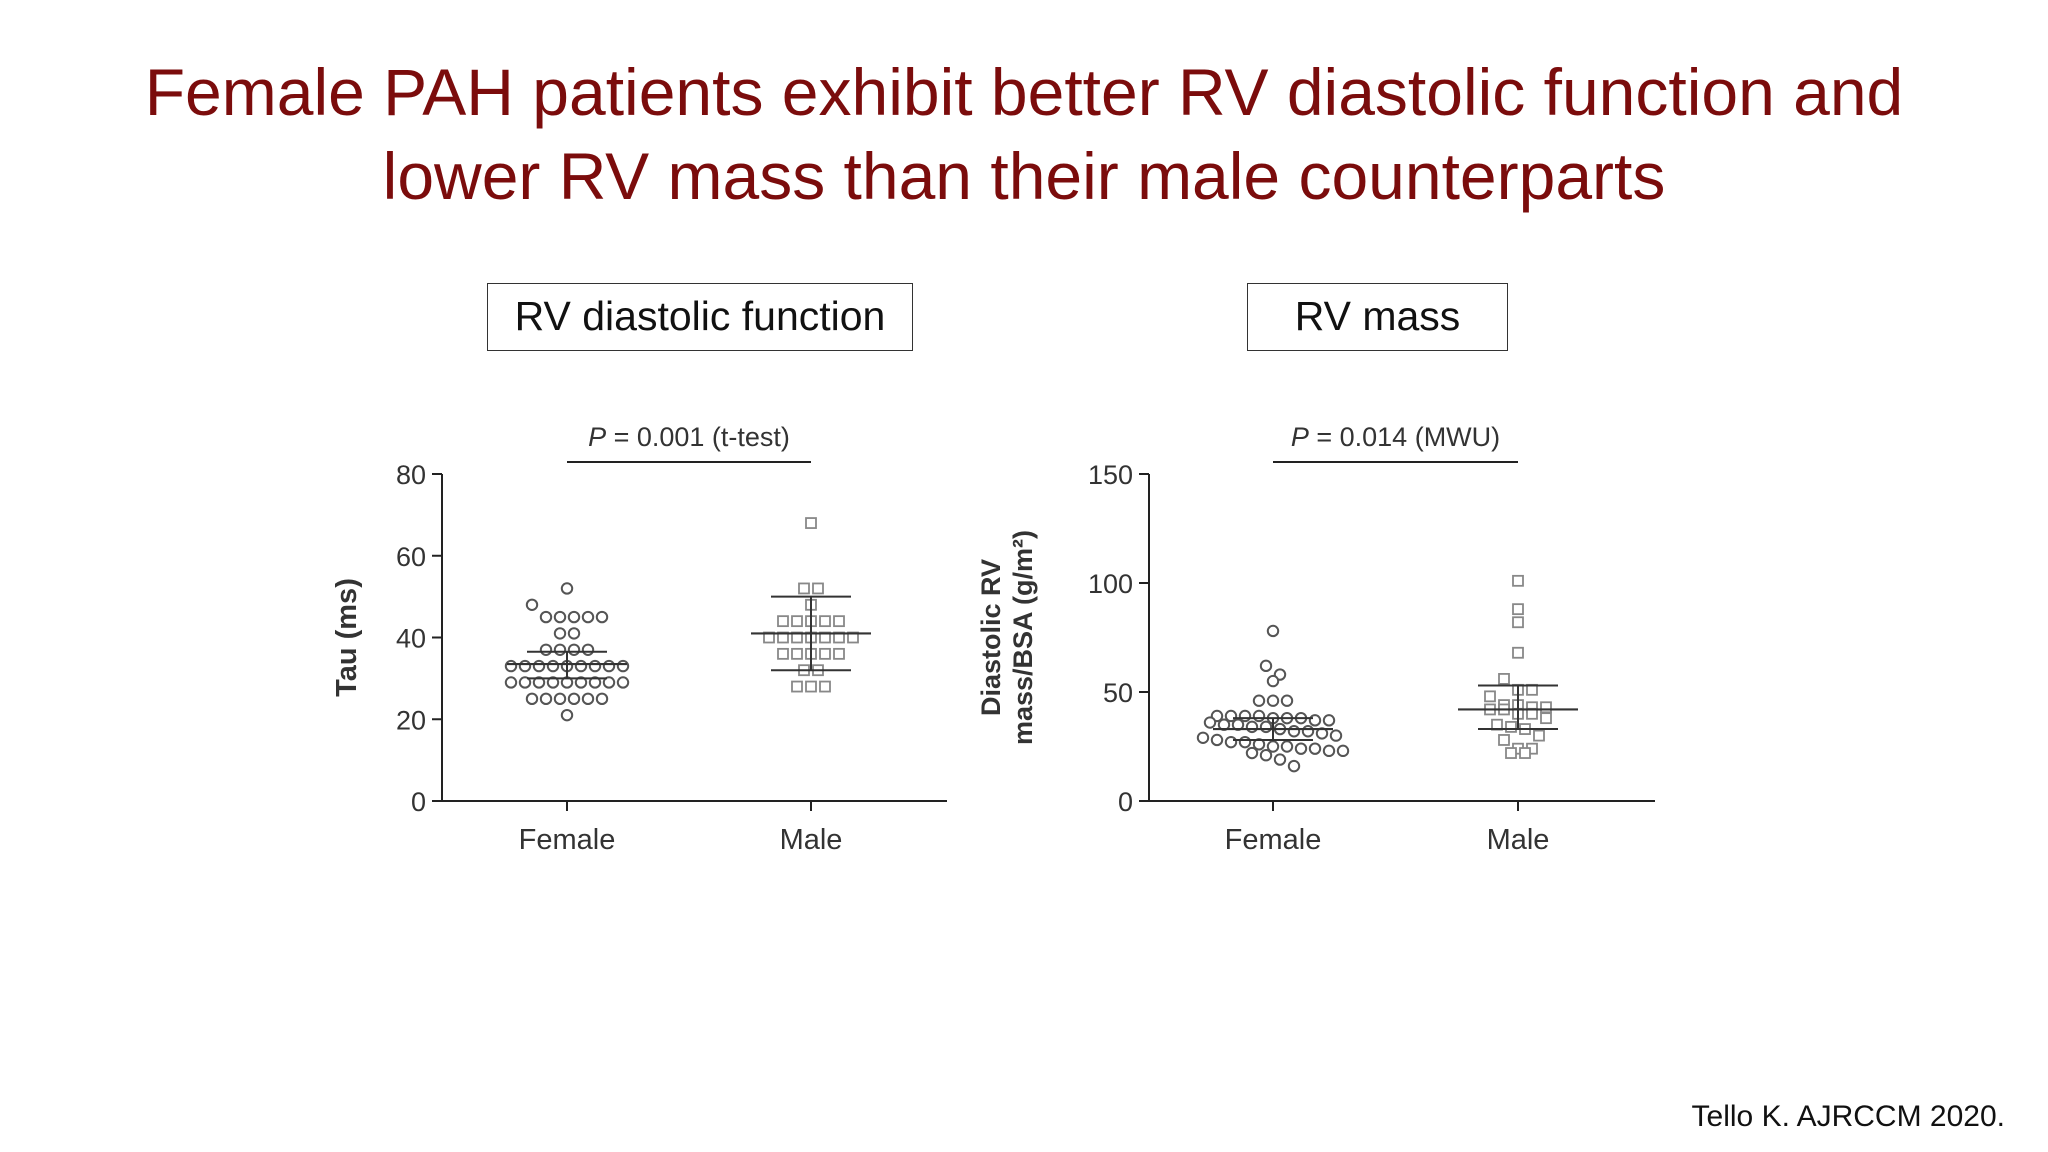  Describe the element at coordinates (1848, 1116) in the screenshot. I see `citation: Tello K. AJRCCM 2020.` at that location.